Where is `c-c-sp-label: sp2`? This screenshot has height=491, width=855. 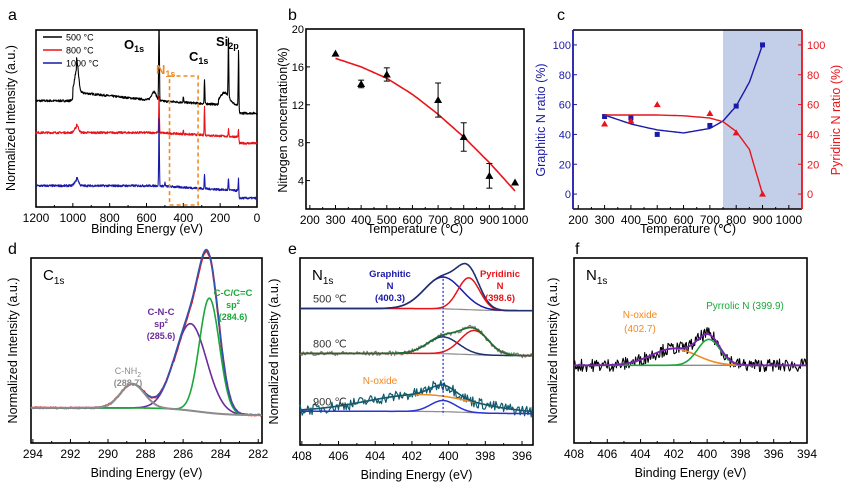
c-c-sp-label: sp2 is located at coordinates (233, 305).